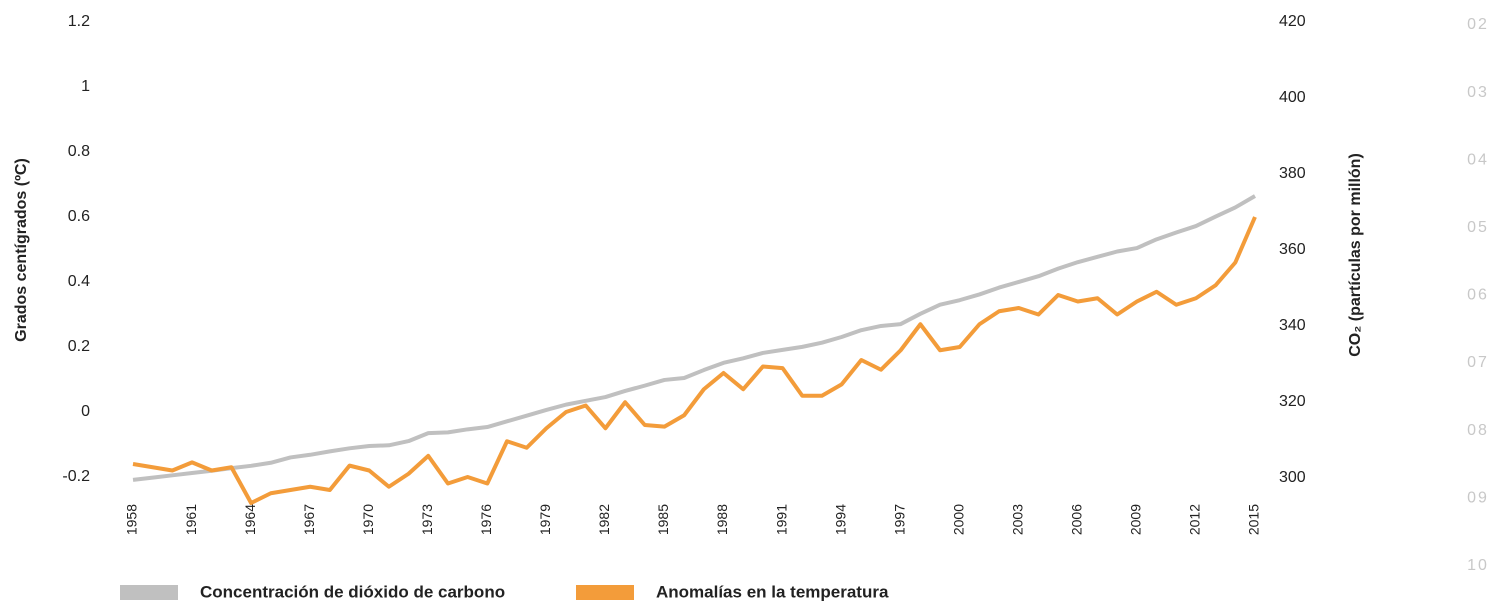  I want to click on x-tick-label: 2009, so click(1136, 519).